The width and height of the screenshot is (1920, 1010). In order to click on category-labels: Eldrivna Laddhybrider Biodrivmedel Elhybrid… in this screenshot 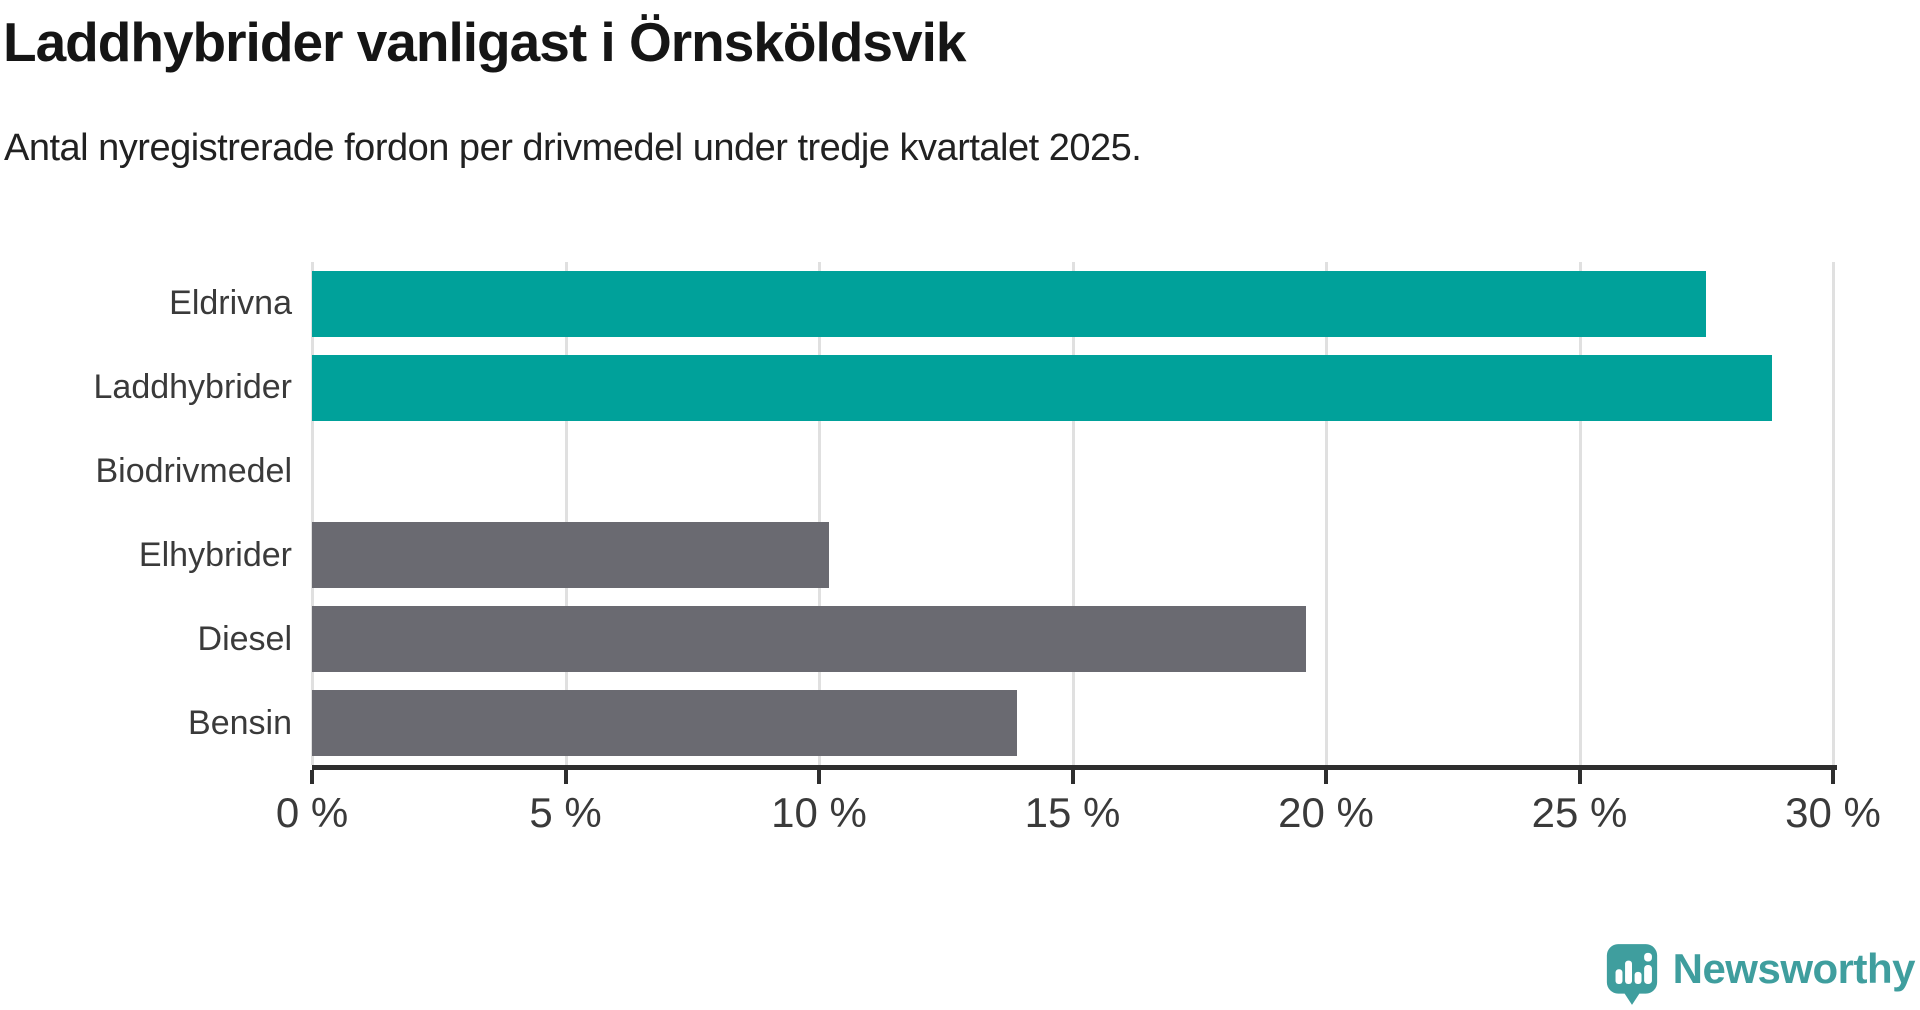, I will do `click(146, 513)`.